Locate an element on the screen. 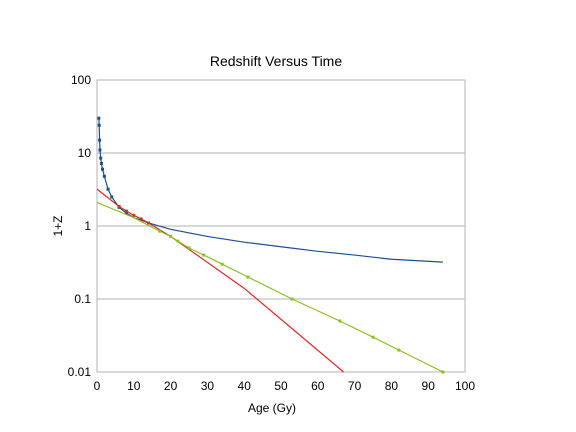 The image size is (576, 432). x-tick-labels: 0 10 20 30 40 50 60 70 80 90 100 is located at coordinates (285, 386).